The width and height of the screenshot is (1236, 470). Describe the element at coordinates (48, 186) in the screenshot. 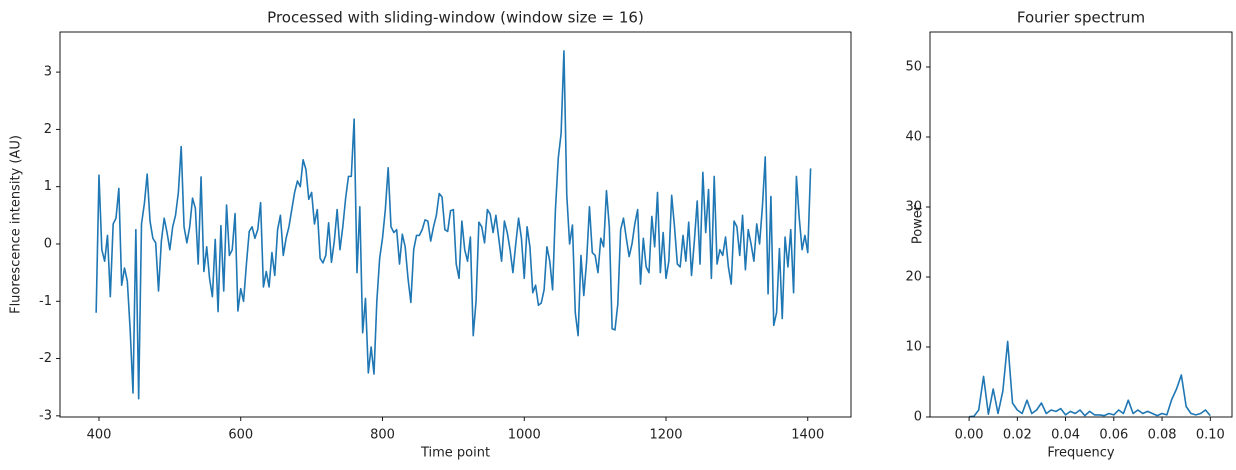

I see `y-tick-label: 1` at that location.